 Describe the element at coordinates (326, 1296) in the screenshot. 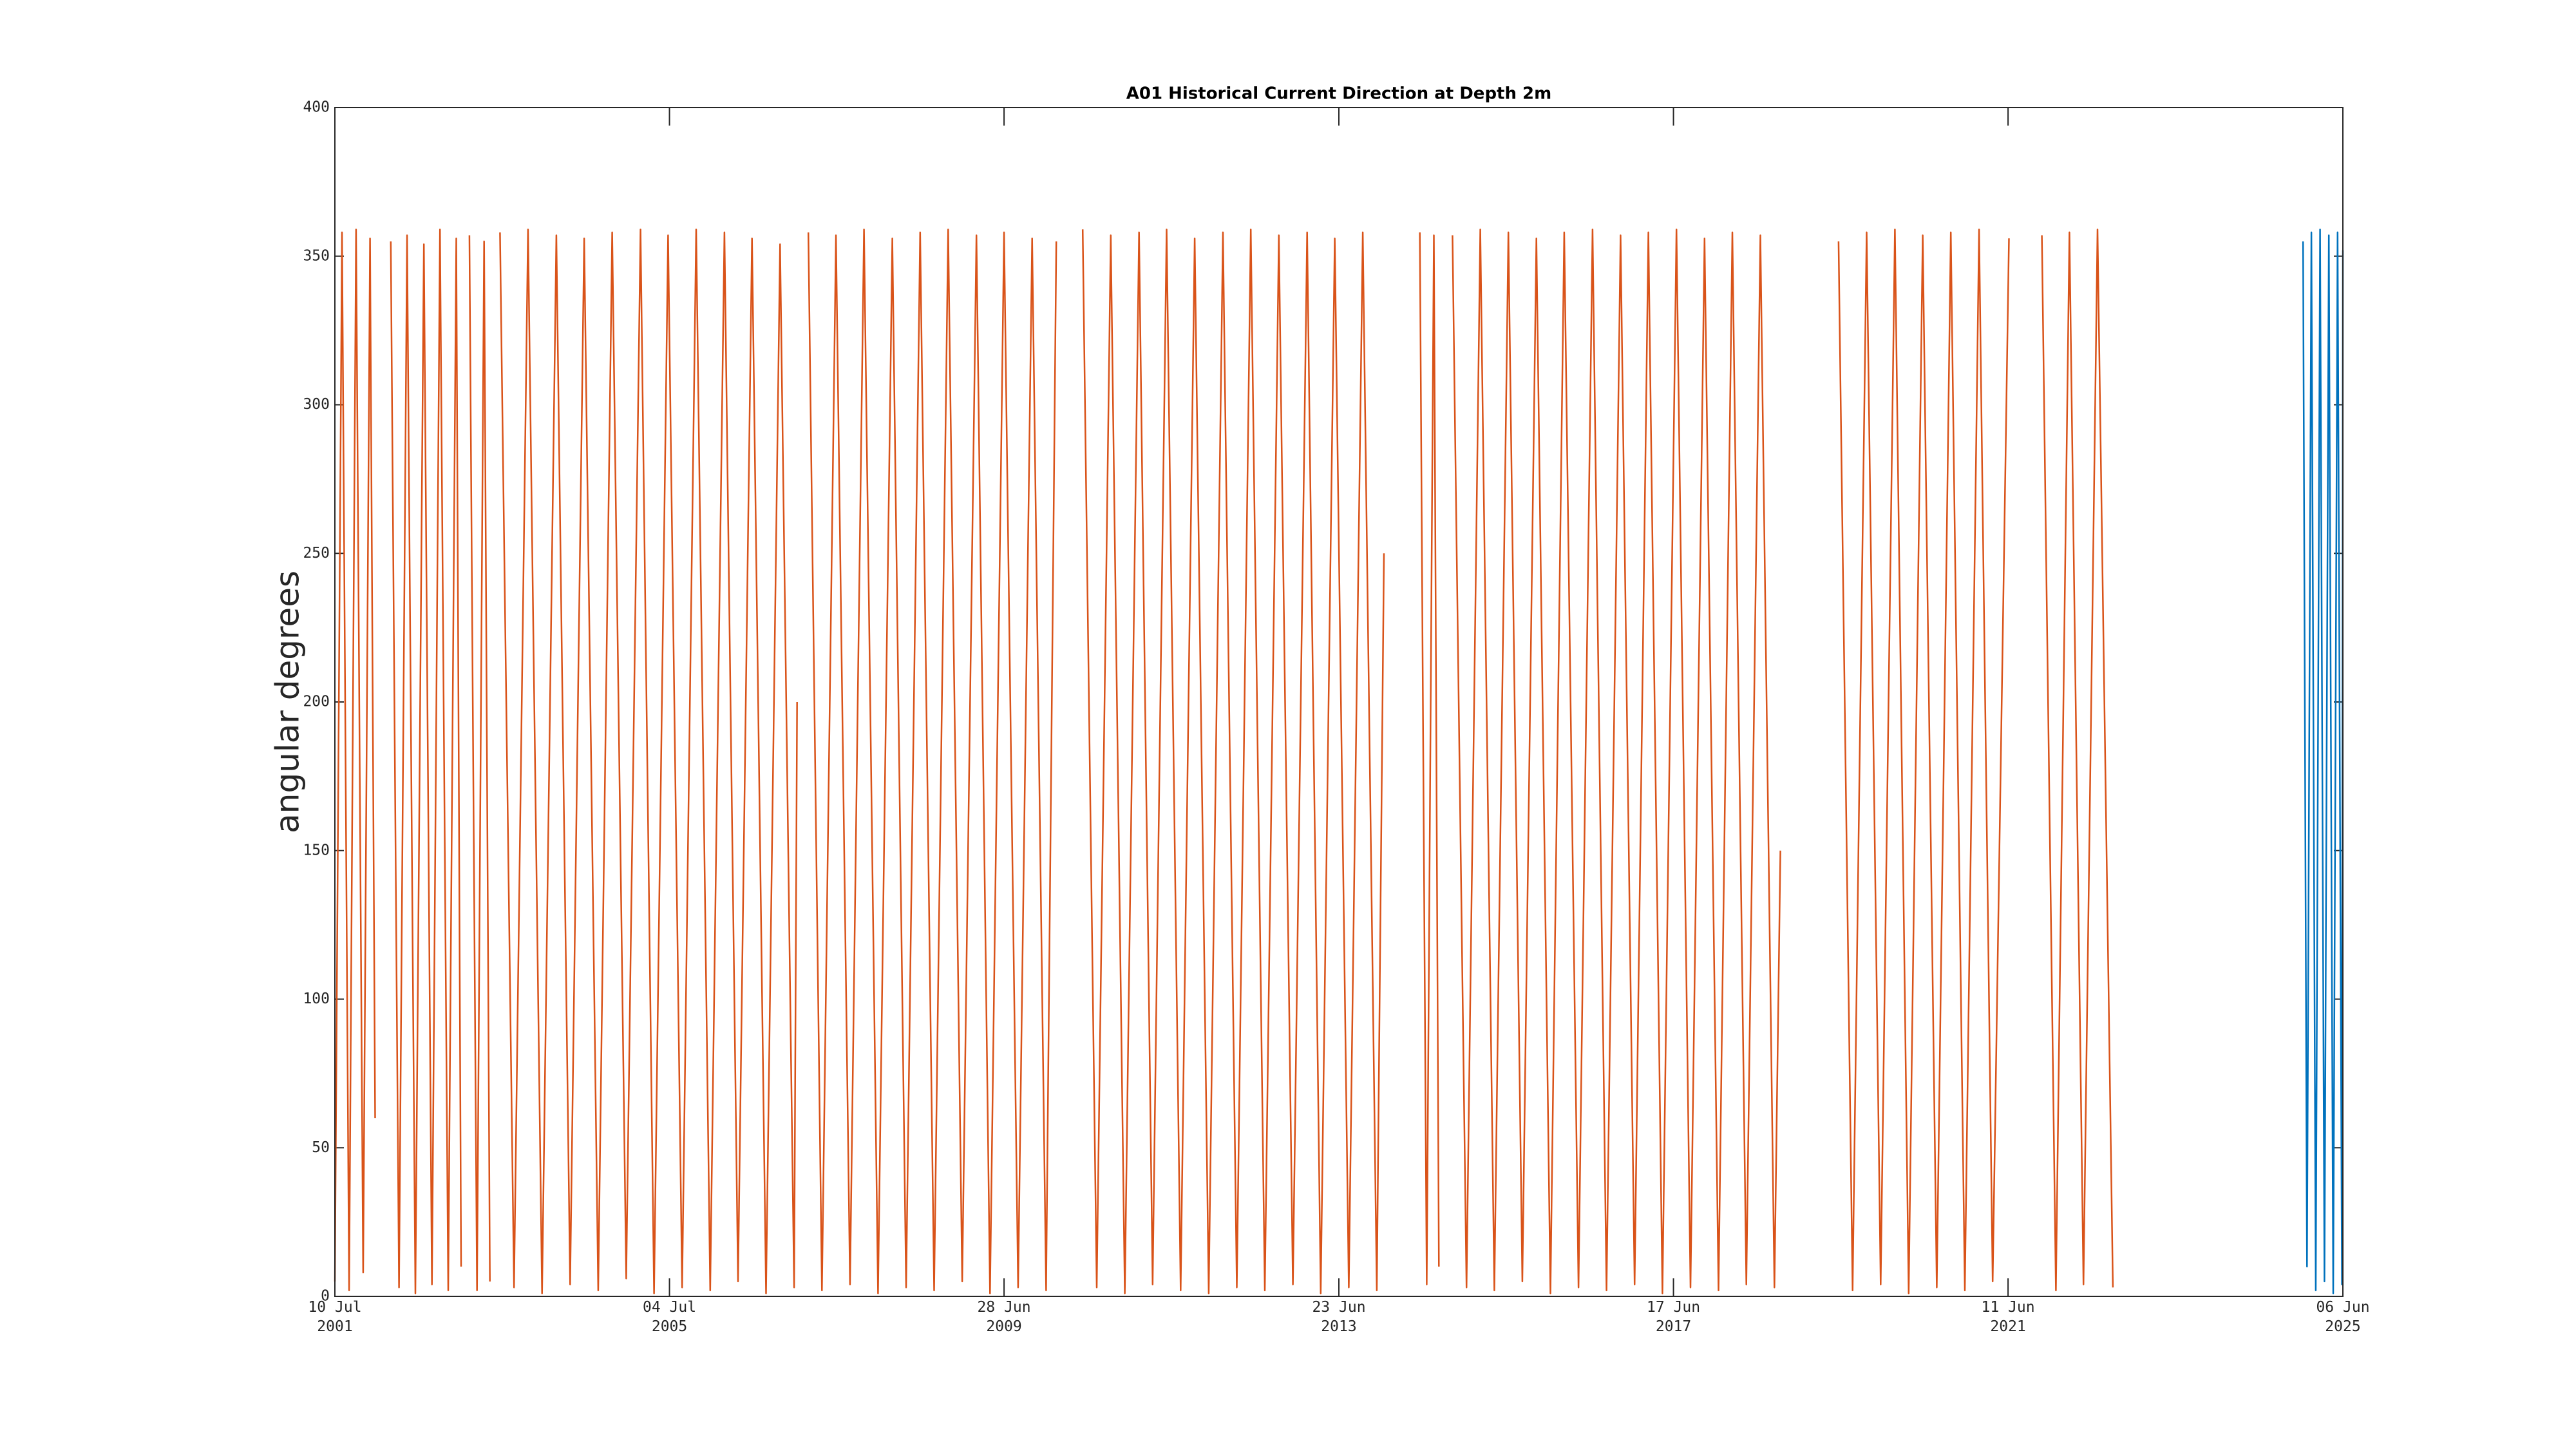

I see `y-tick-label: 0` at that location.